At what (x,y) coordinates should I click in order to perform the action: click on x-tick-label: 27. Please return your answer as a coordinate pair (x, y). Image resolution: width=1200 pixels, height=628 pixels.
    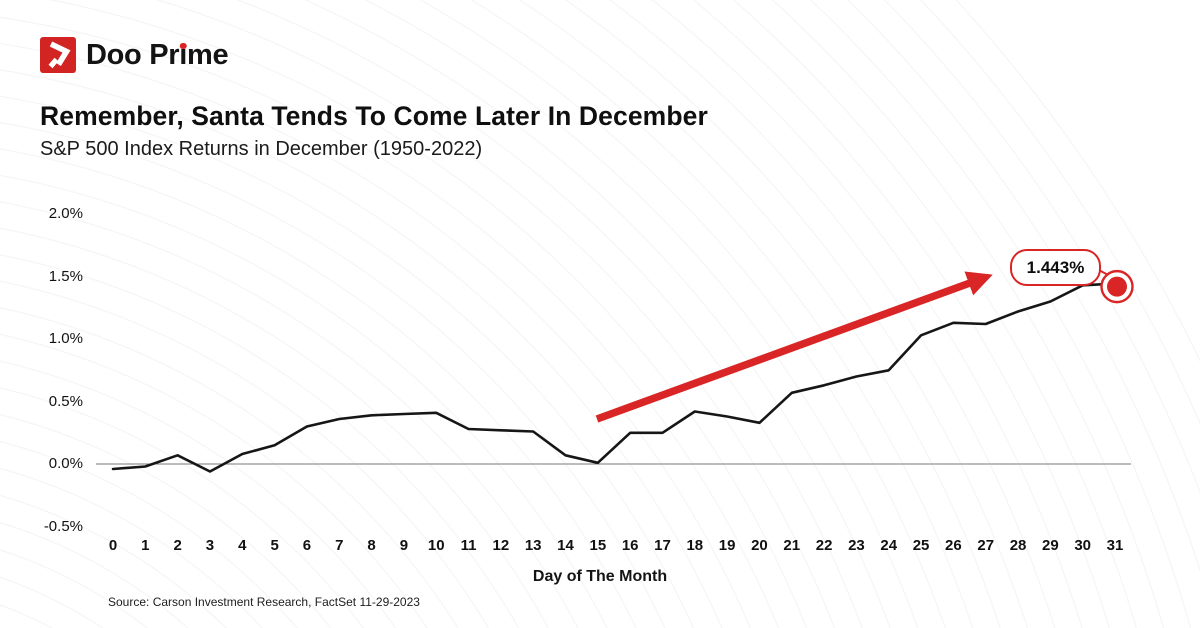
    Looking at the image, I should click on (986, 545).